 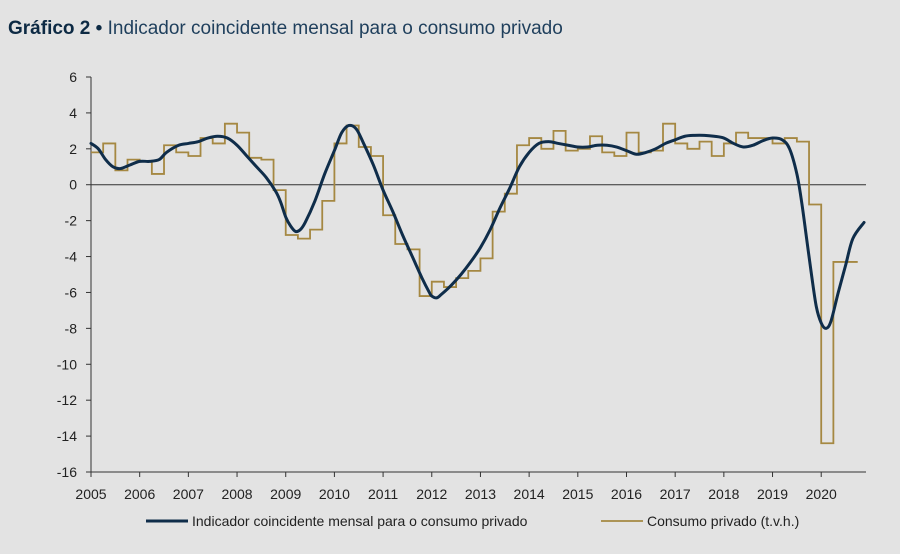 What do you see at coordinates (821, 494) in the screenshot?
I see `x-tick-label: 2020` at bounding box center [821, 494].